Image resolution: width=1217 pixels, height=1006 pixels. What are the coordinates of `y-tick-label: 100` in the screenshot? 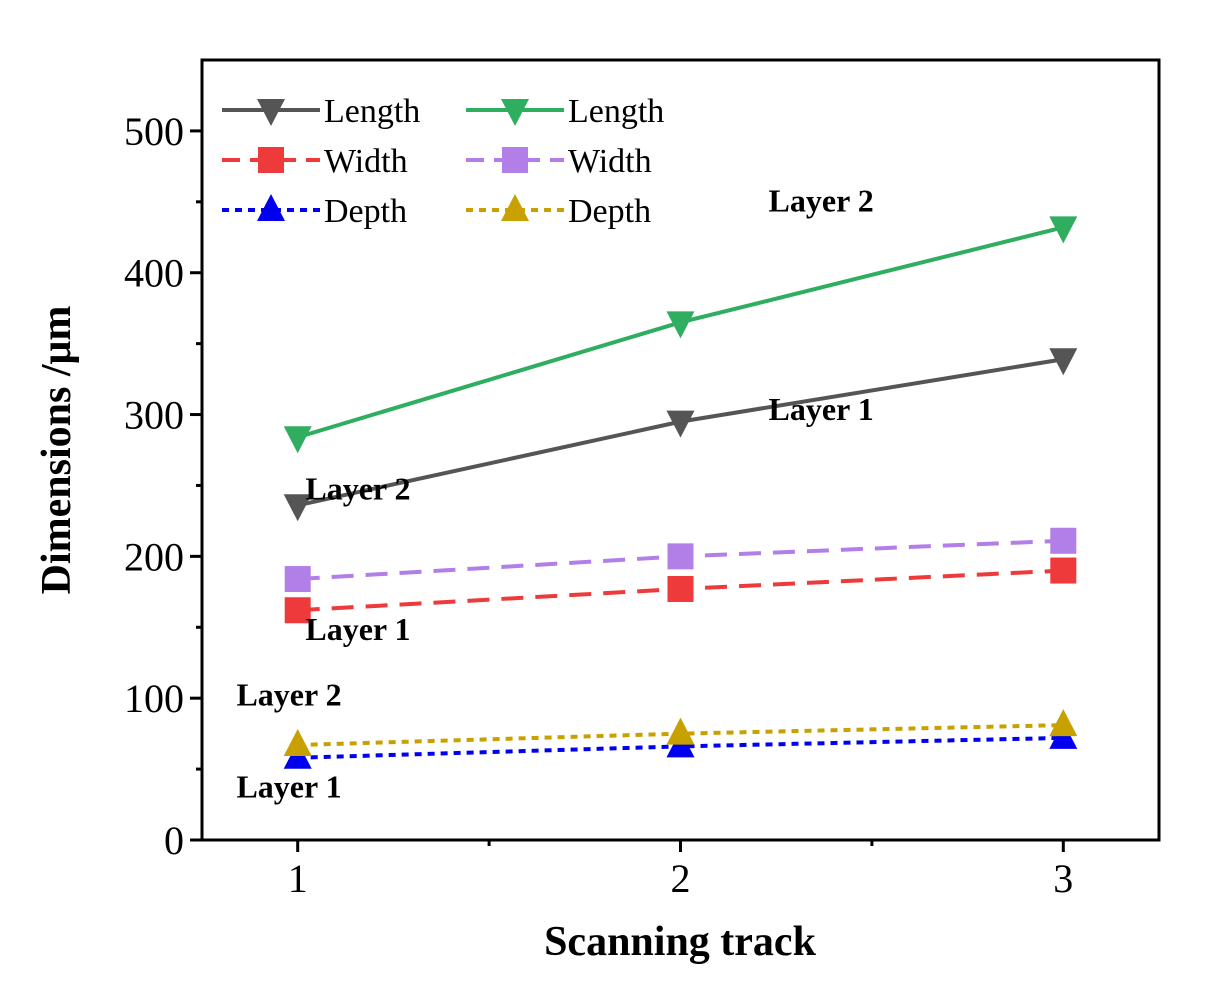 It's located at (154, 698).